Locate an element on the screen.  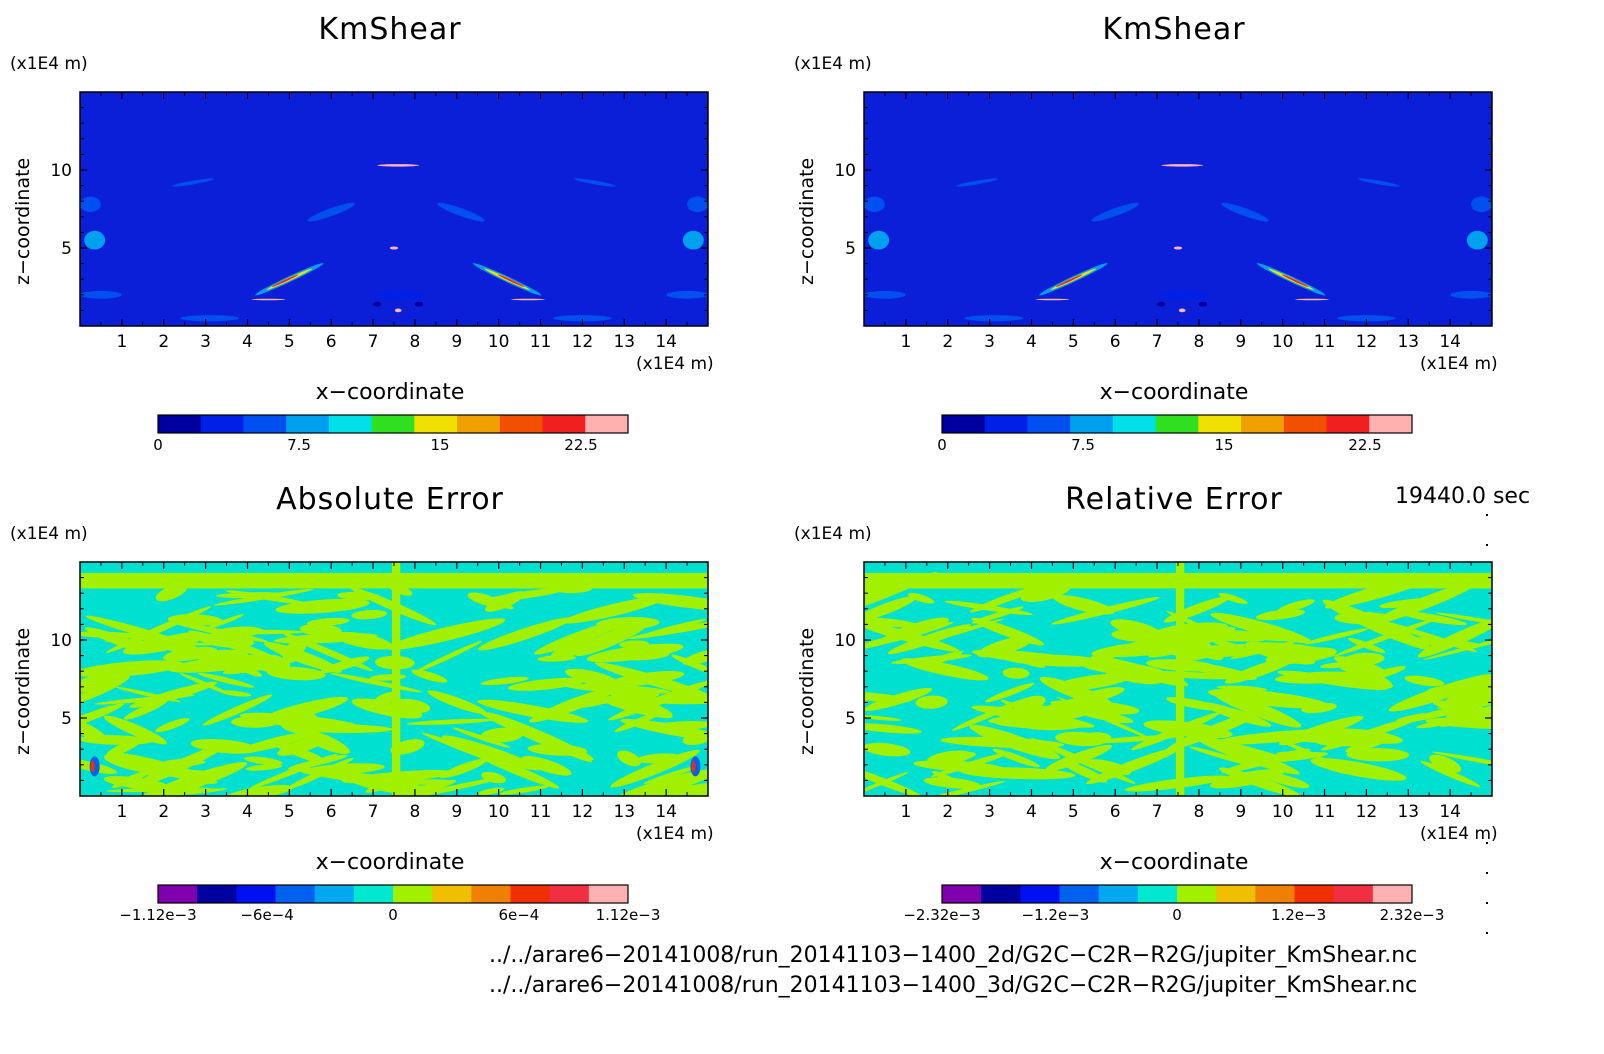
colorbar-label: 22.5 is located at coordinates (581, 445).